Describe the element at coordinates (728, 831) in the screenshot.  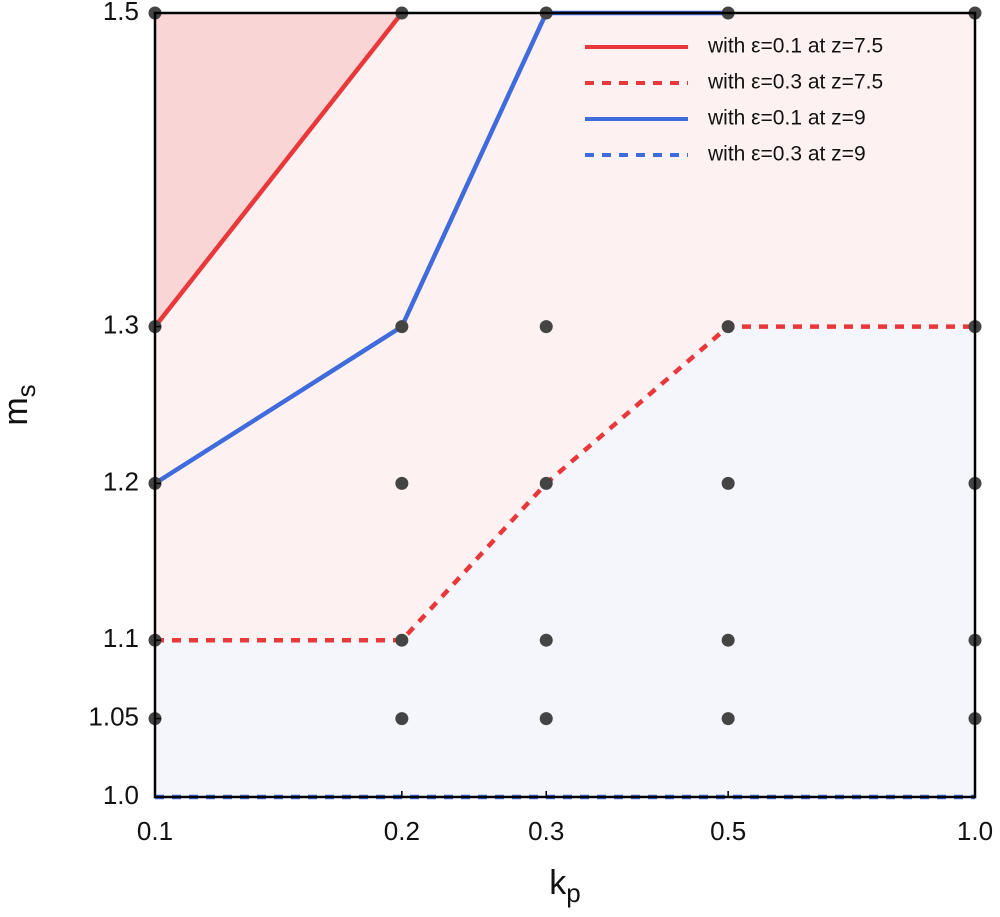
I see `x-tick-label: 0.5` at that location.